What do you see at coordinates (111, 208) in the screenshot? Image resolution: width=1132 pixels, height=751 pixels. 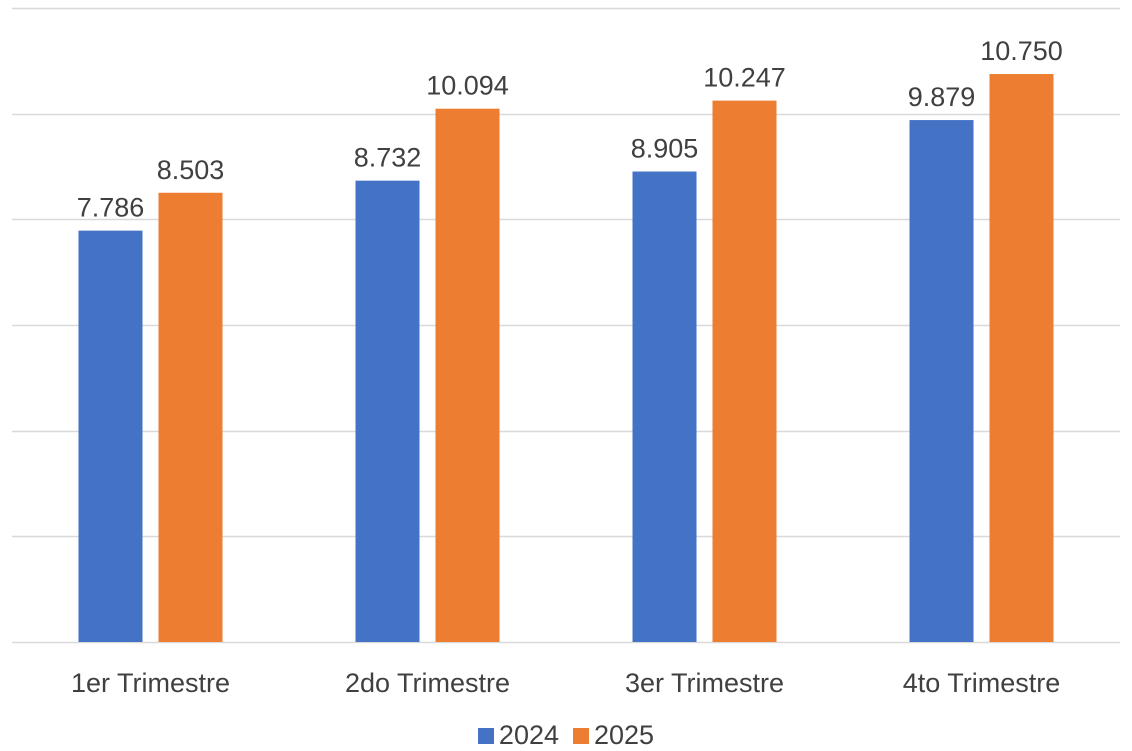 I see `data-label-2024-1: 7.786` at bounding box center [111, 208].